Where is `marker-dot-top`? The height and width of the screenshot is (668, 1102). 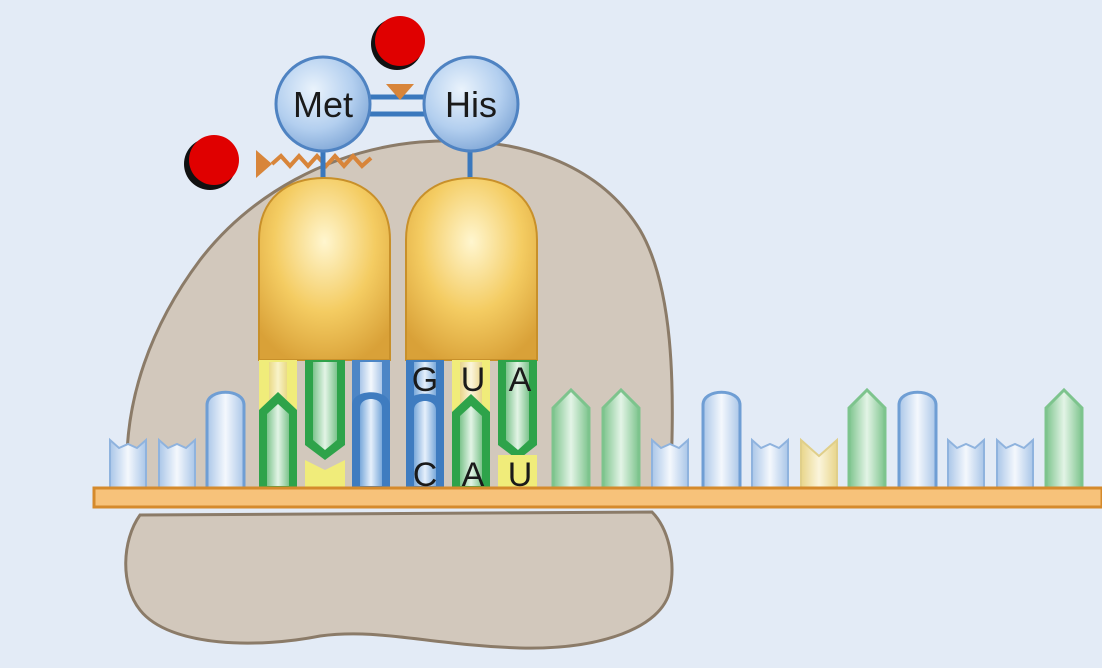
marker-dot-top is located at coordinates (398, 43).